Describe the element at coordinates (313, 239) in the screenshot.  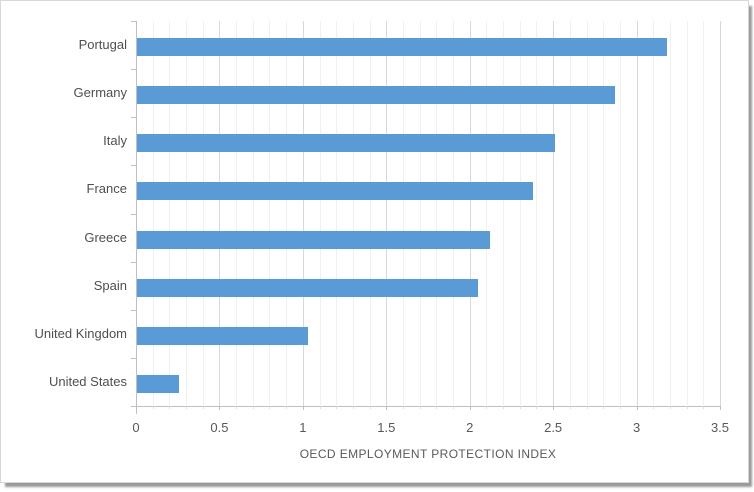
I see `bar-greece` at that location.